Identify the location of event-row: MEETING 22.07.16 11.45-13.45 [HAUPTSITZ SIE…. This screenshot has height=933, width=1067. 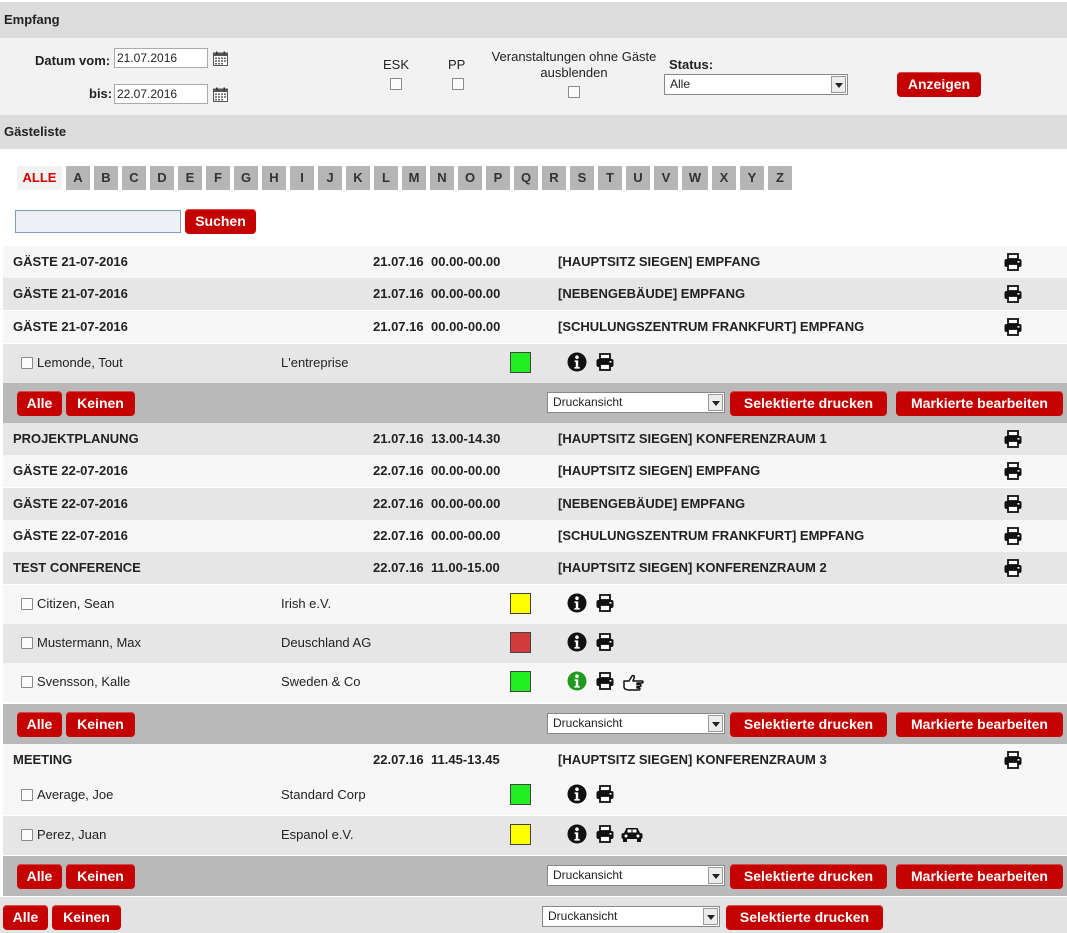
(535, 760).